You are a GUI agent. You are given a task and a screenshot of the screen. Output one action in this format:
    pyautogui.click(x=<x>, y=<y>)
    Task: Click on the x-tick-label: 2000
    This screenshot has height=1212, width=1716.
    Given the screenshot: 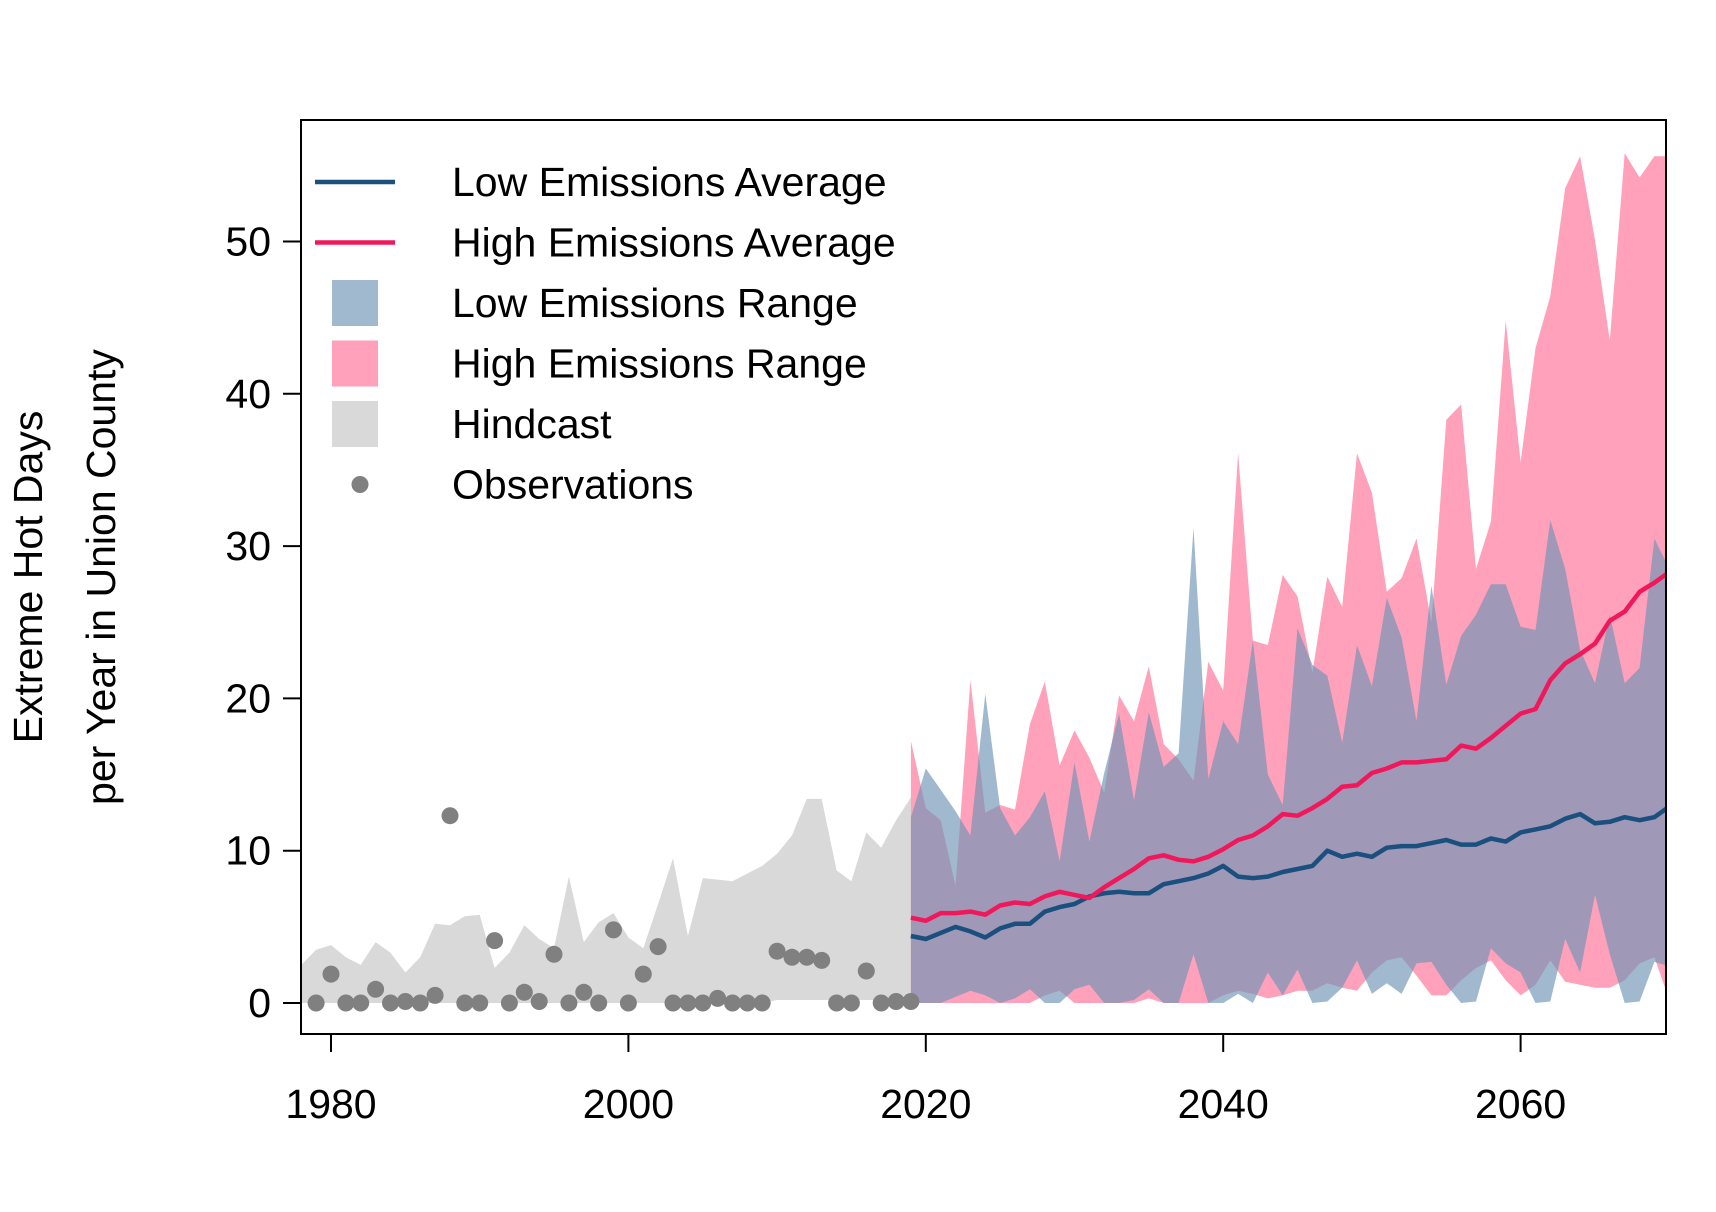 What is the action you would take?
    pyautogui.click(x=628, y=1104)
    